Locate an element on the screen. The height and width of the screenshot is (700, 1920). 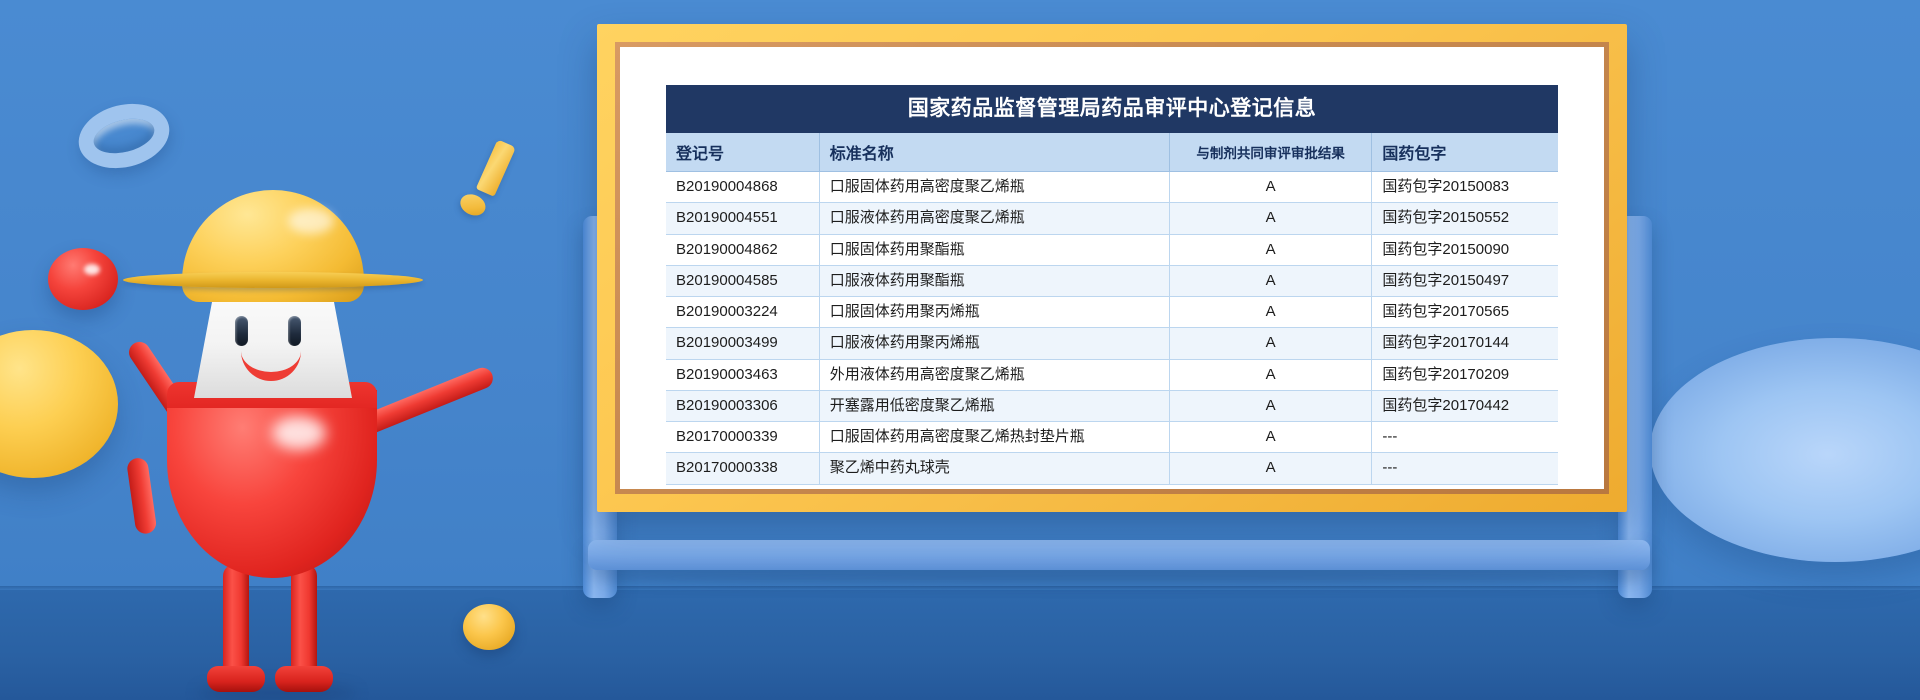
cell-code: 国药包字20170565 is located at coordinates (1464, 312).